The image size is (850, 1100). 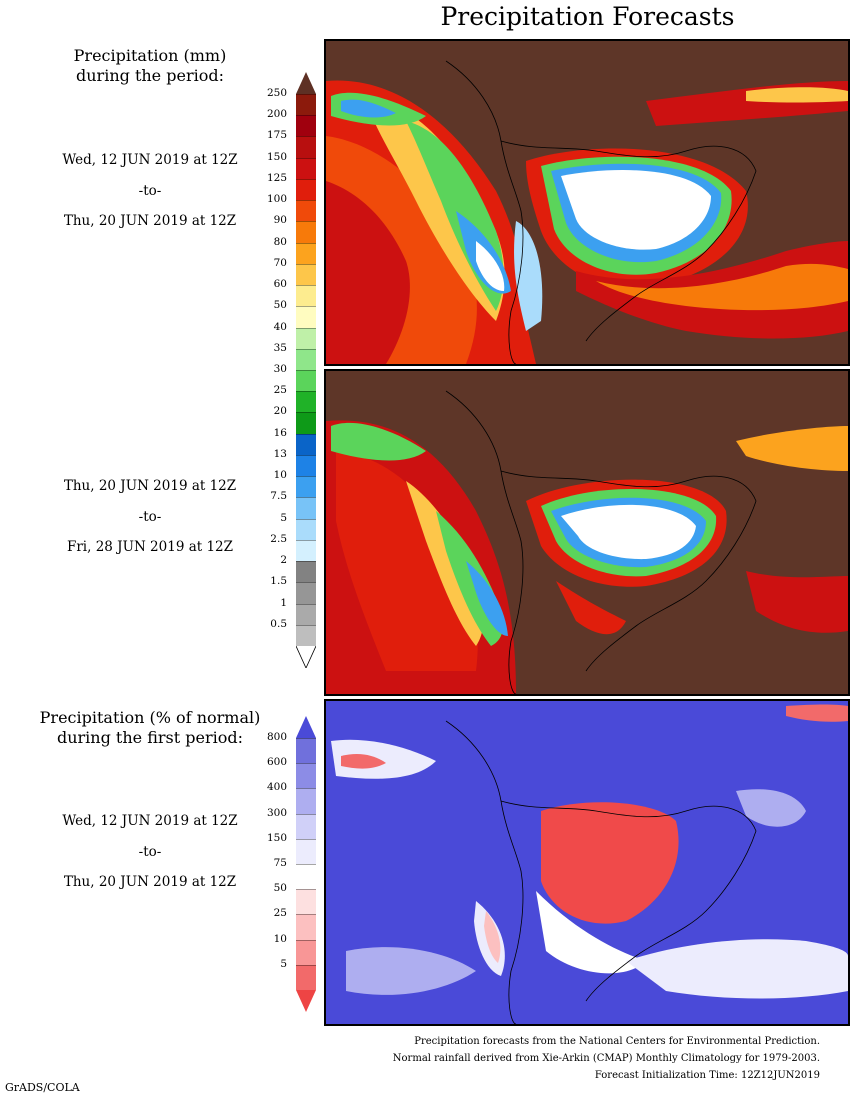 What do you see at coordinates (150, 191) in the screenshot?
I see `period1-separator: -to-` at bounding box center [150, 191].